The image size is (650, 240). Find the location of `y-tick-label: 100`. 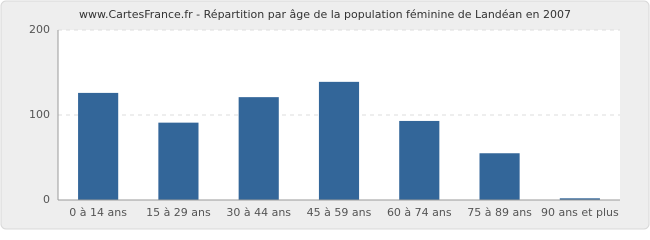

y-tick-label: 100 is located at coordinates (39, 114).